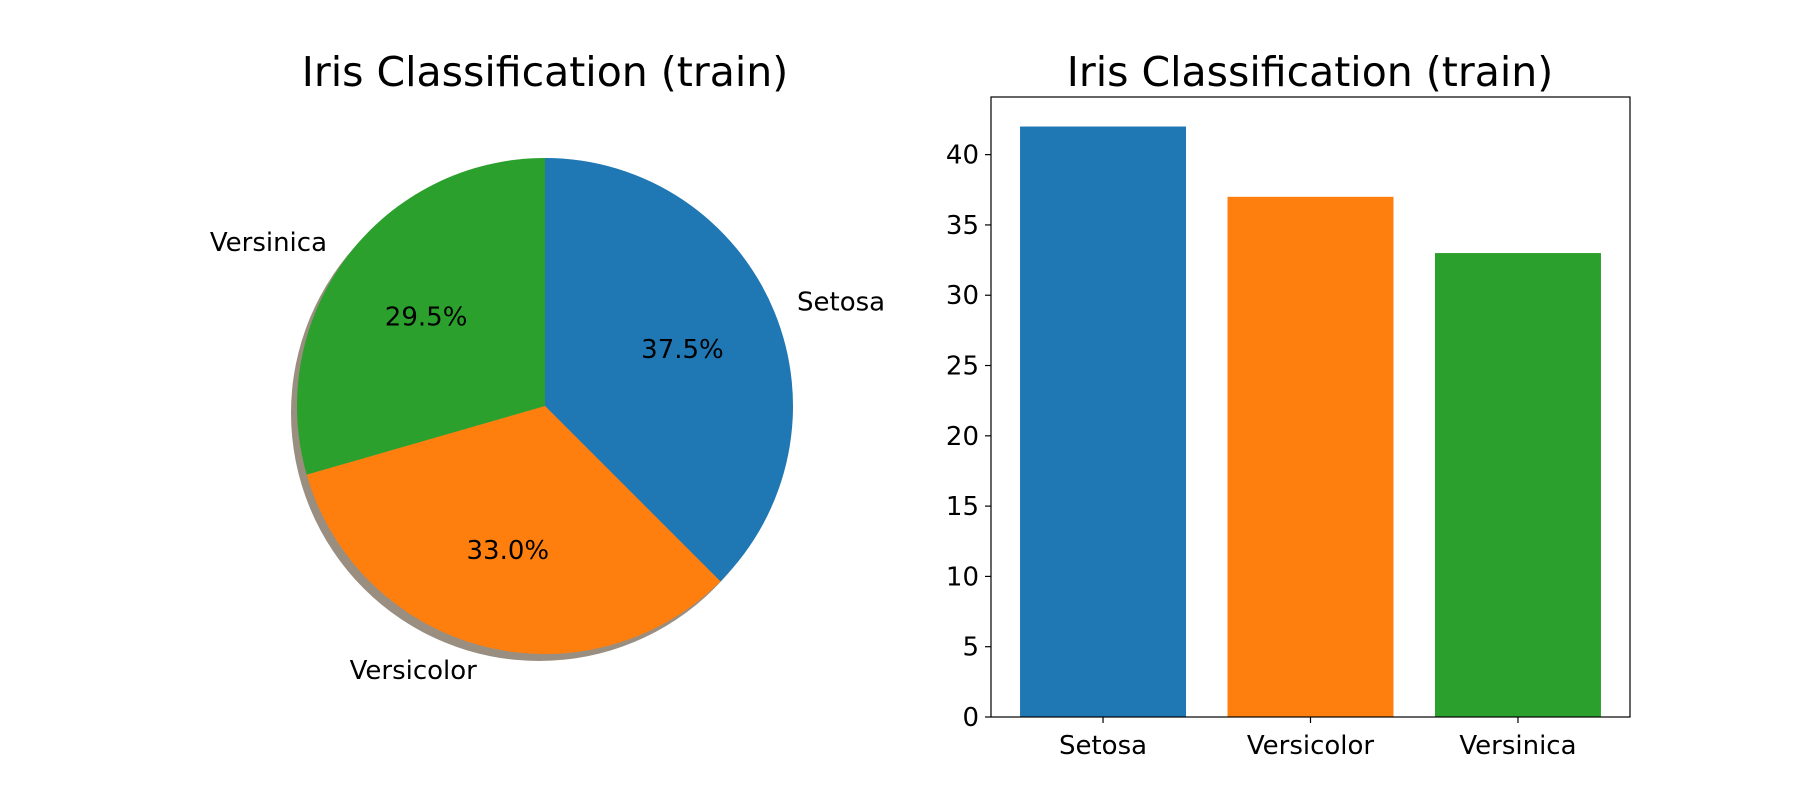 The height and width of the screenshot is (800, 1800). What do you see at coordinates (962, 507) in the screenshot?
I see `y-tick-label: 15` at bounding box center [962, 507].